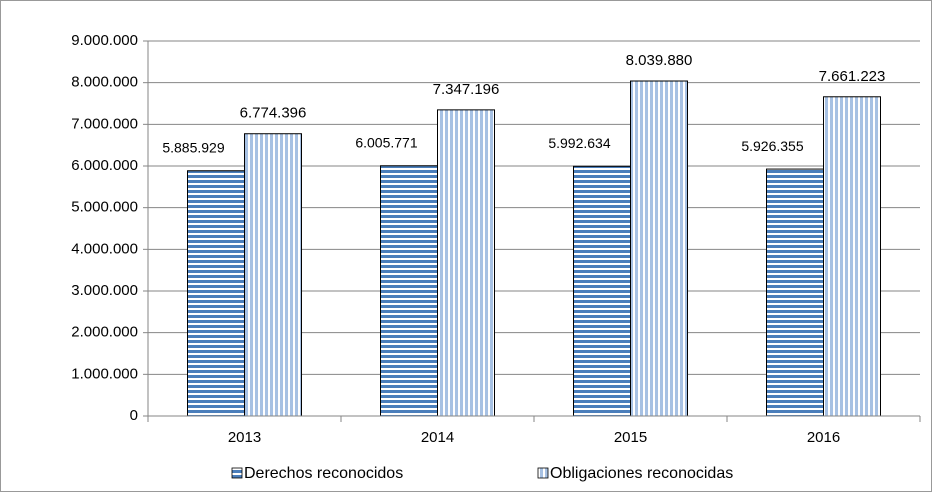  I want to click on y-tick-label: 3.000.000, so click(104, 290).